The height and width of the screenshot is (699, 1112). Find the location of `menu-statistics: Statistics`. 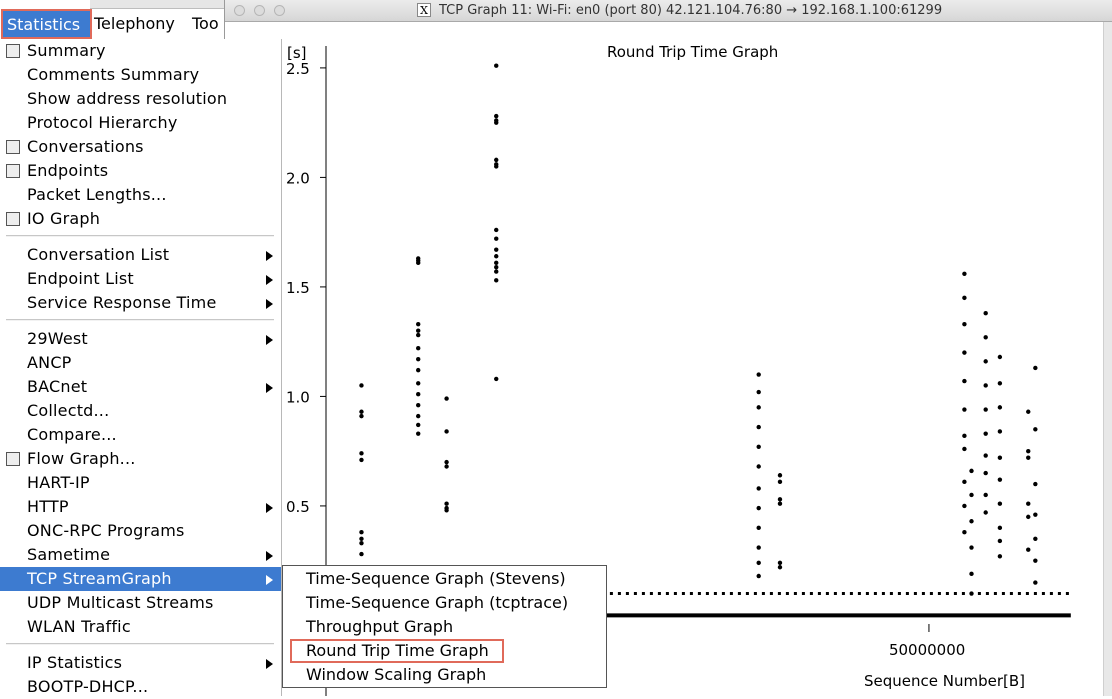

menu-statistics: Statistics is located at coordinates (46, 24).